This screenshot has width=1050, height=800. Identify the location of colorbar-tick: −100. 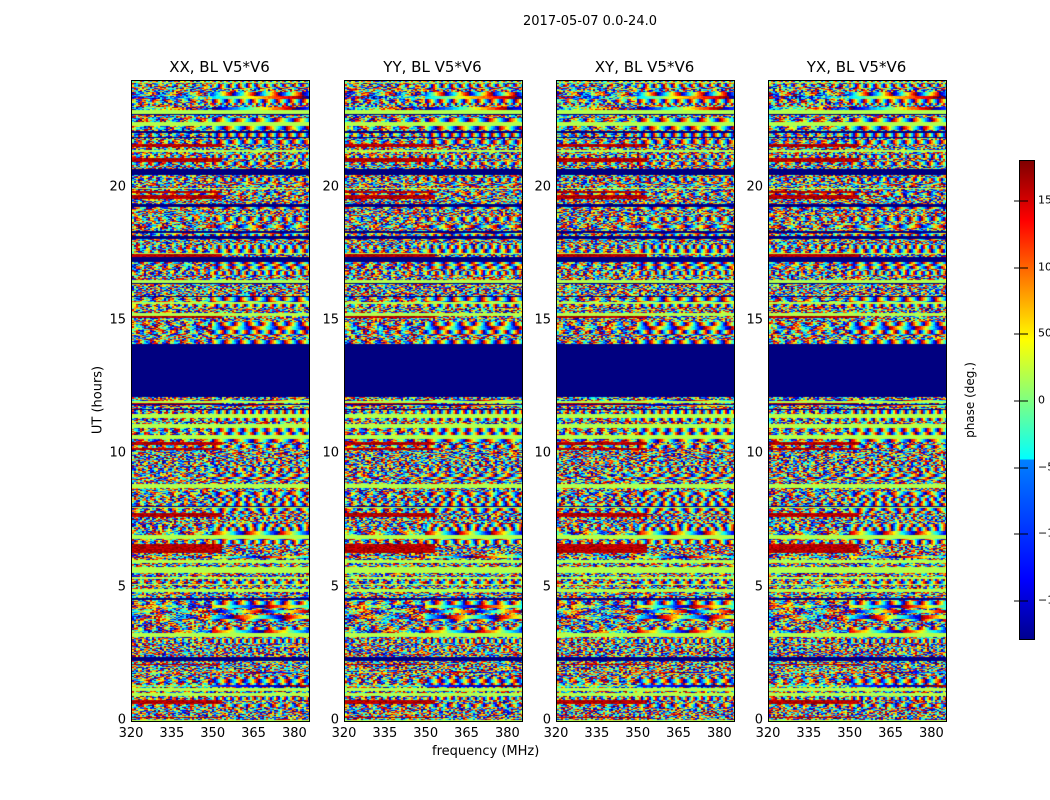
(1032, 533).